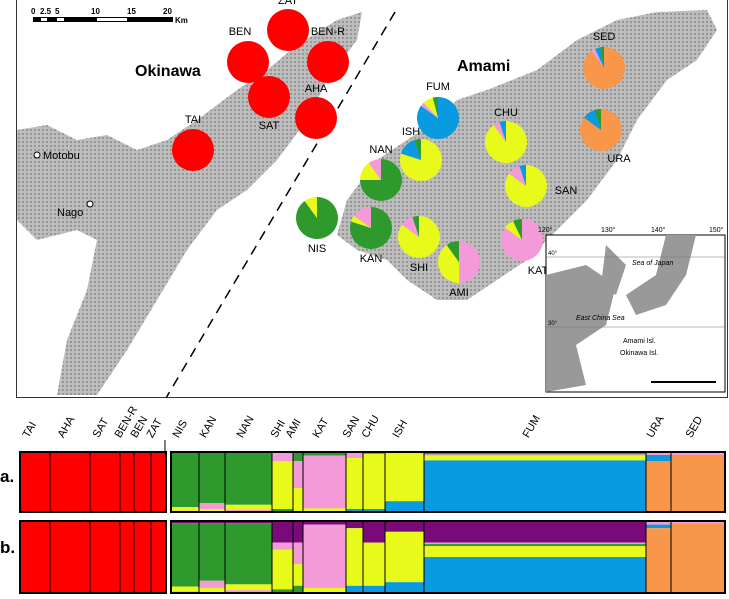 This screenshot has height=599, width=729. I want to click on sea-label: East China Sea, so click(600, 318).